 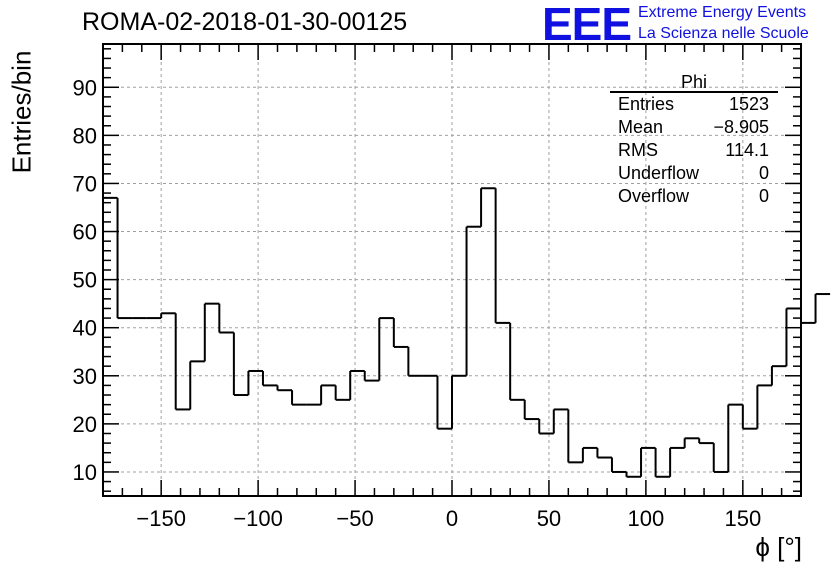 I want to click on stats-name: Phi, so click(x=694, y=82).